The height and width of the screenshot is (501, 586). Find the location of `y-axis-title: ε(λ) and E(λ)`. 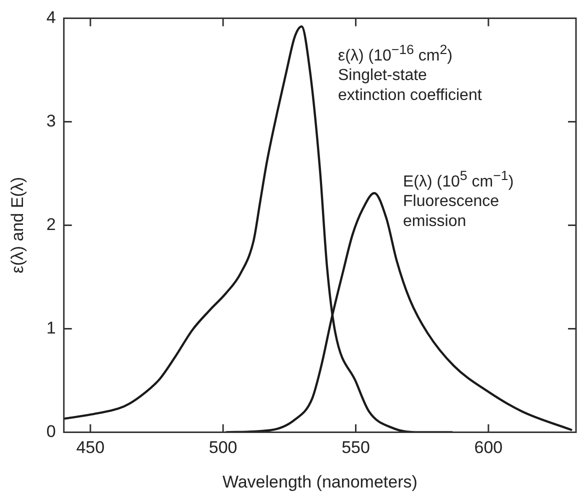

y-axis-title: ε(λ) and E(λ) is located at coordinates (17, 225).